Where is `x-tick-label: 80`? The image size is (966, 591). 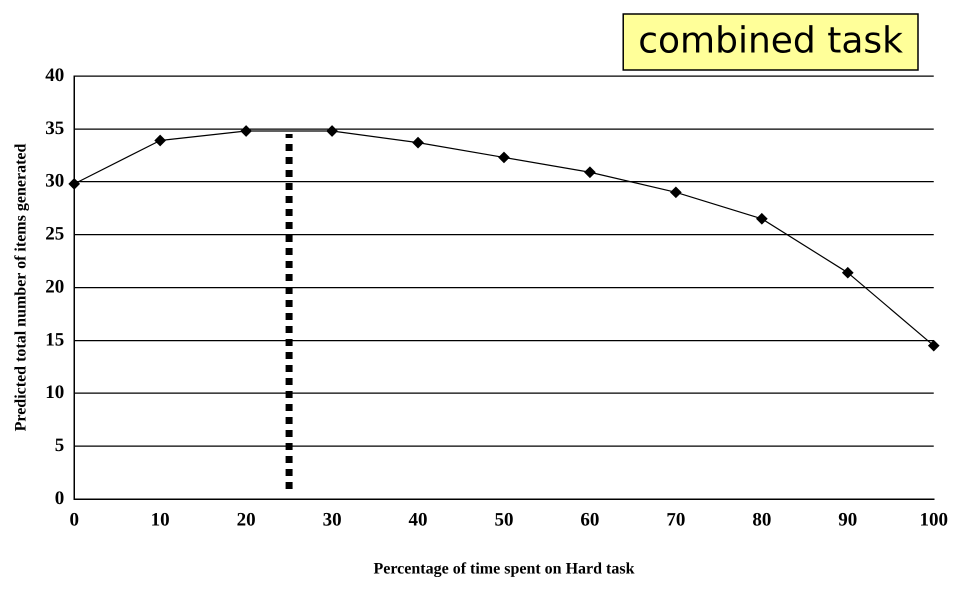 x-tick-label: 80 is located at coordinates (762, 519).